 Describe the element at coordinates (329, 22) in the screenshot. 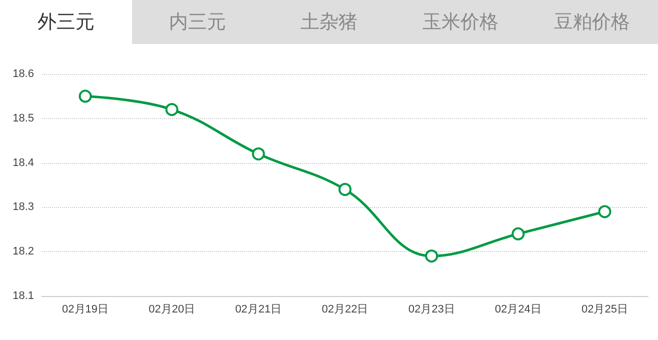

I see `text: 土杂猪` at that location.